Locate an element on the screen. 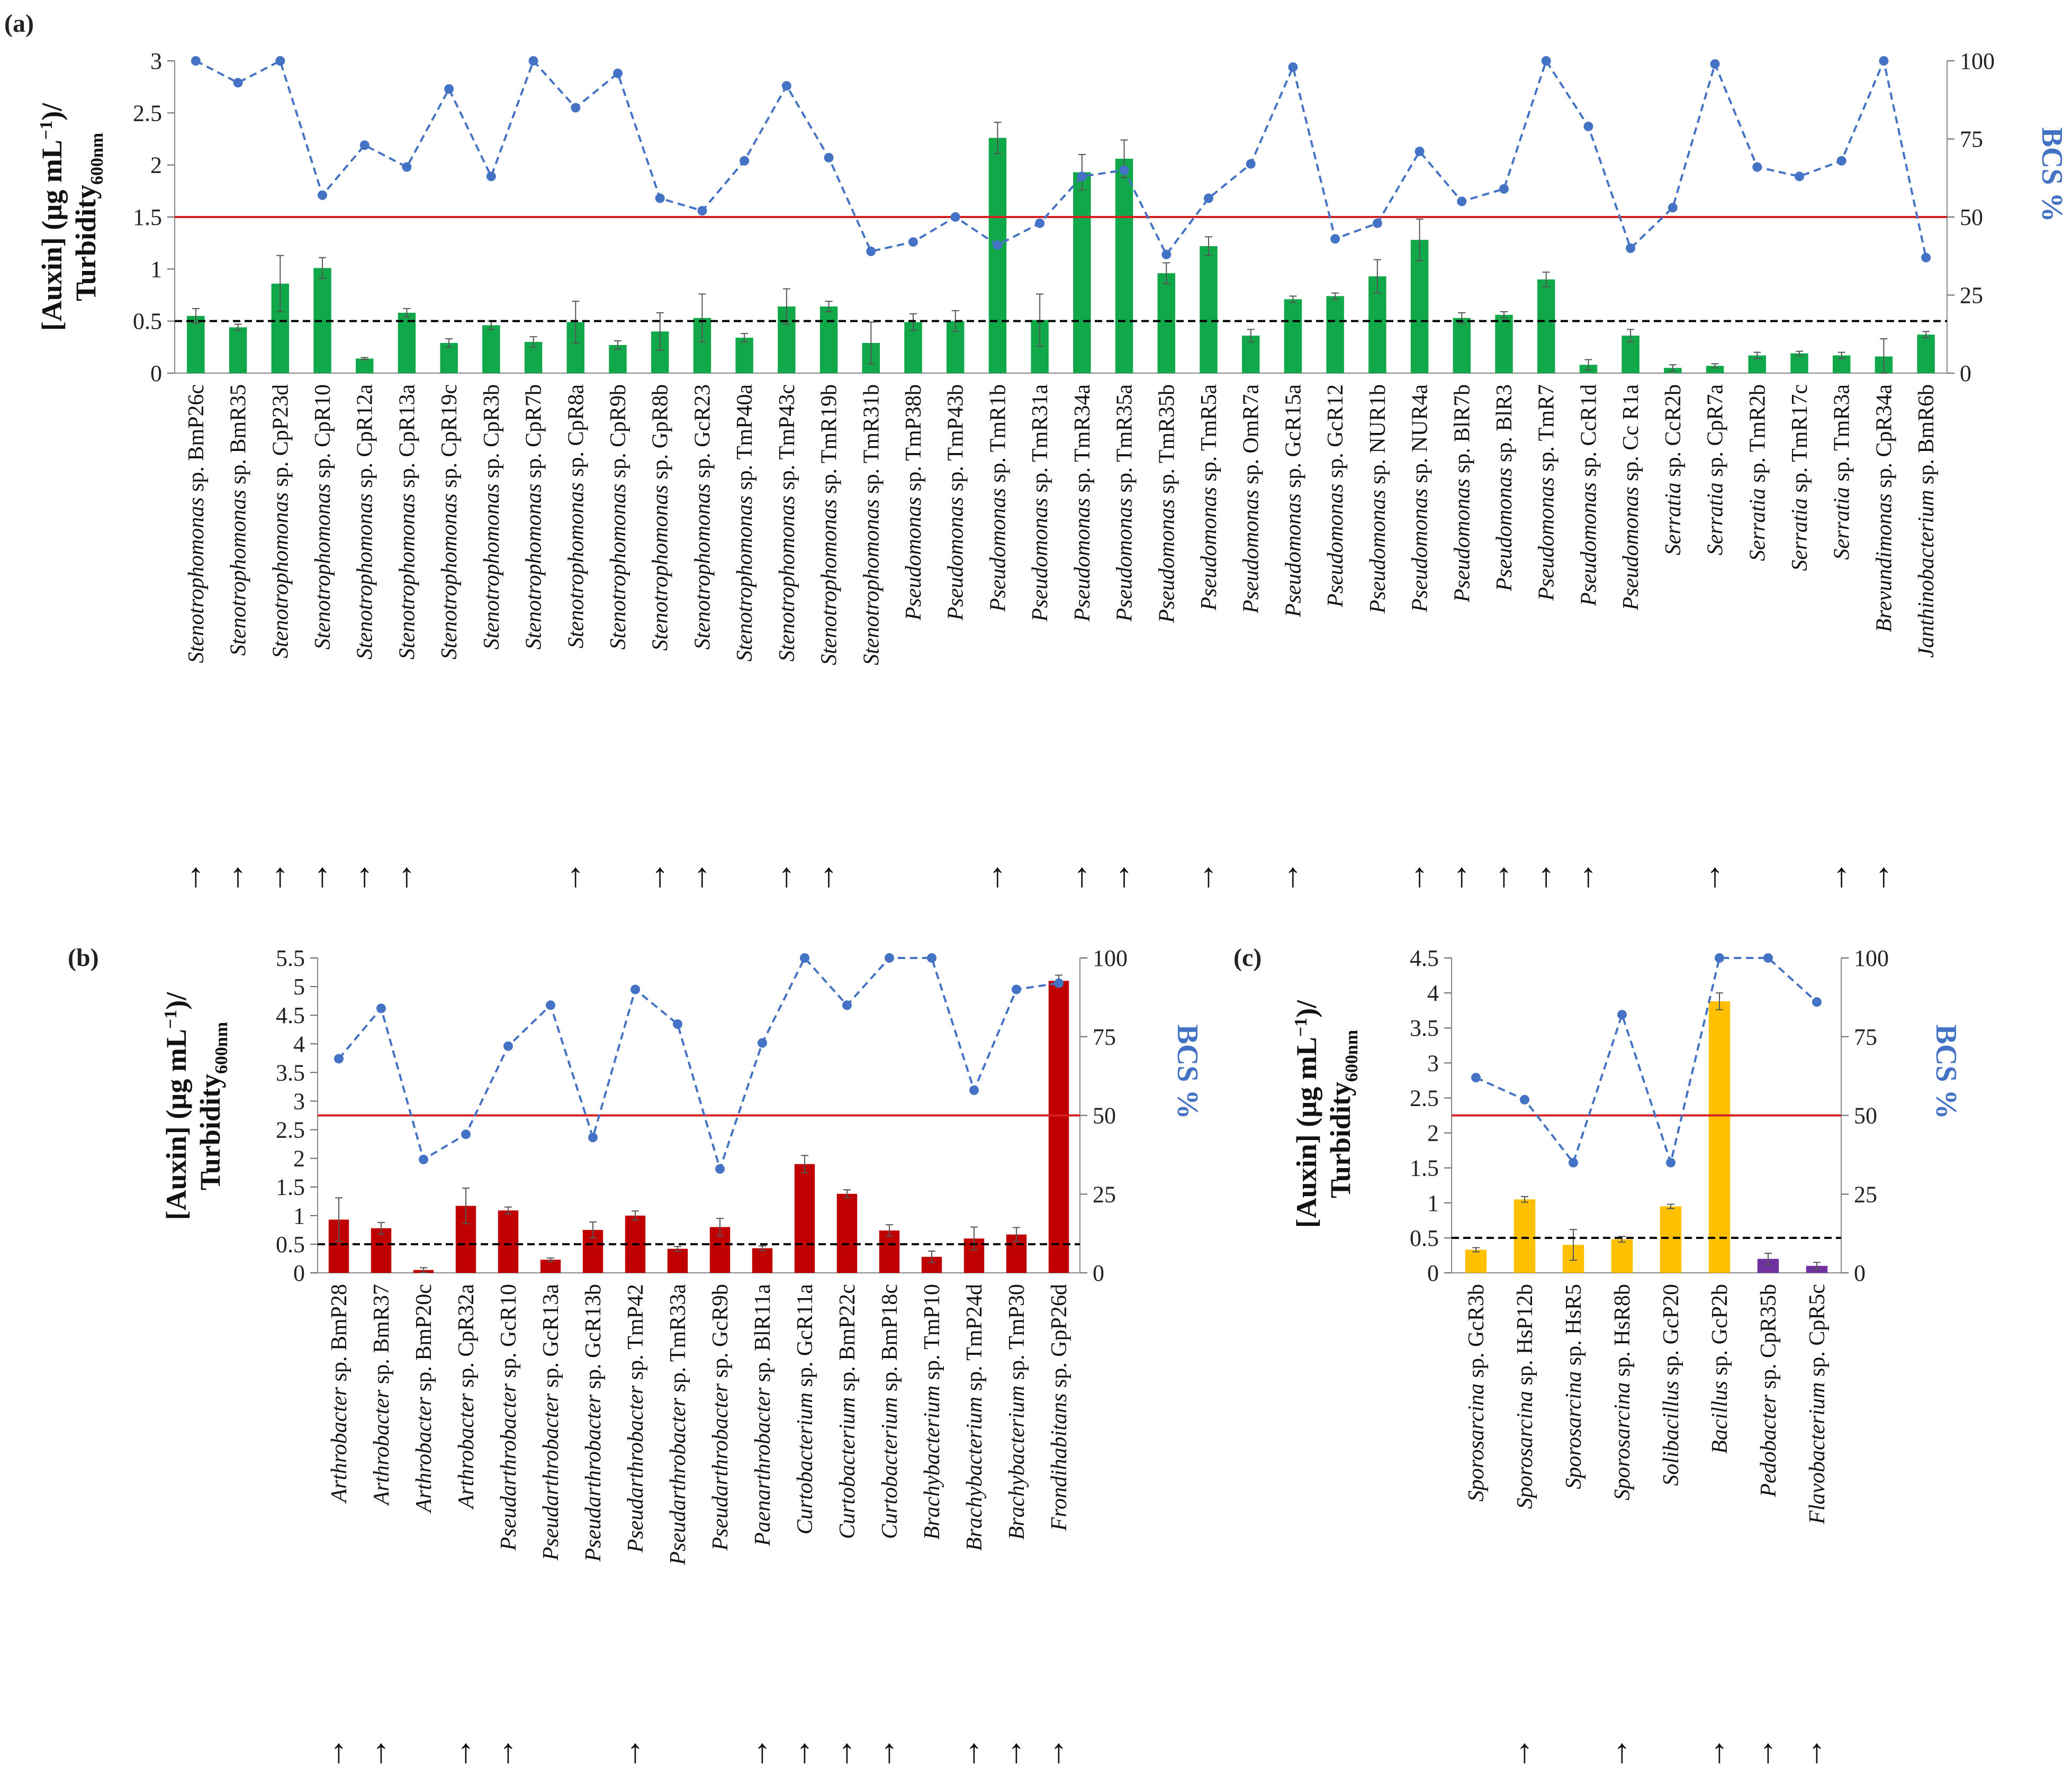  category-strain: TmP42 is located at coordinates (636, 1317).